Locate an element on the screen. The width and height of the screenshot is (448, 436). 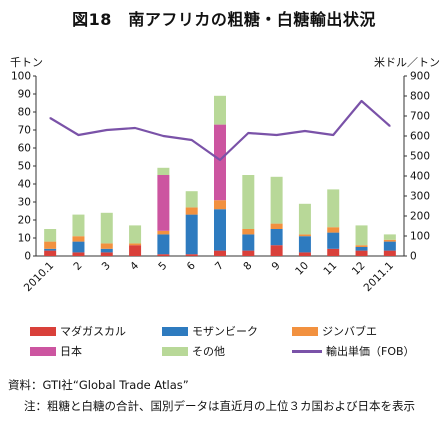
x-tick-label: 2 is located at coordinates (77, 266).